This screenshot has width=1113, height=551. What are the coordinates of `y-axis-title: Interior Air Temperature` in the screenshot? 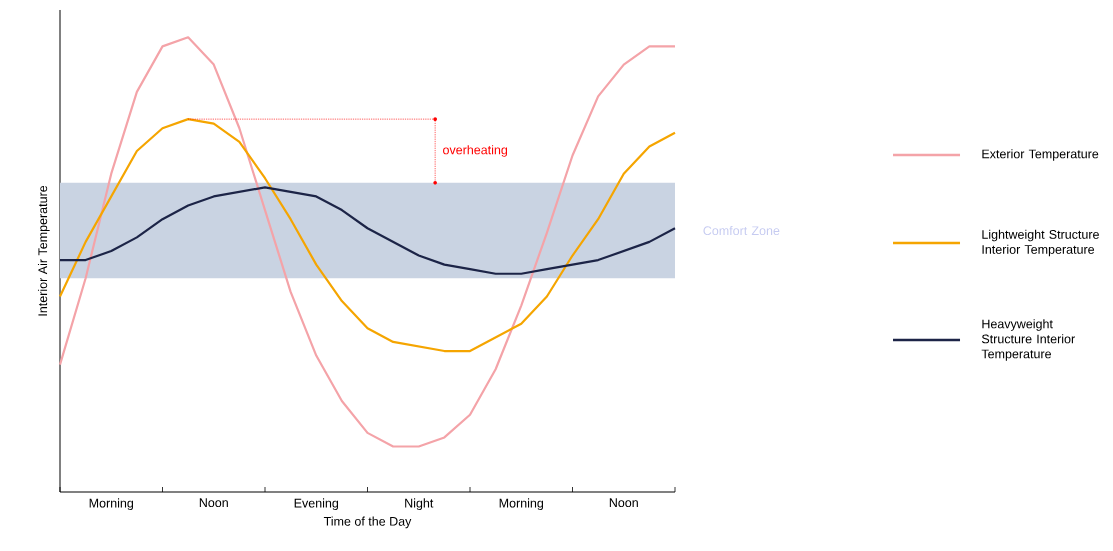 It's located at (43, 250).